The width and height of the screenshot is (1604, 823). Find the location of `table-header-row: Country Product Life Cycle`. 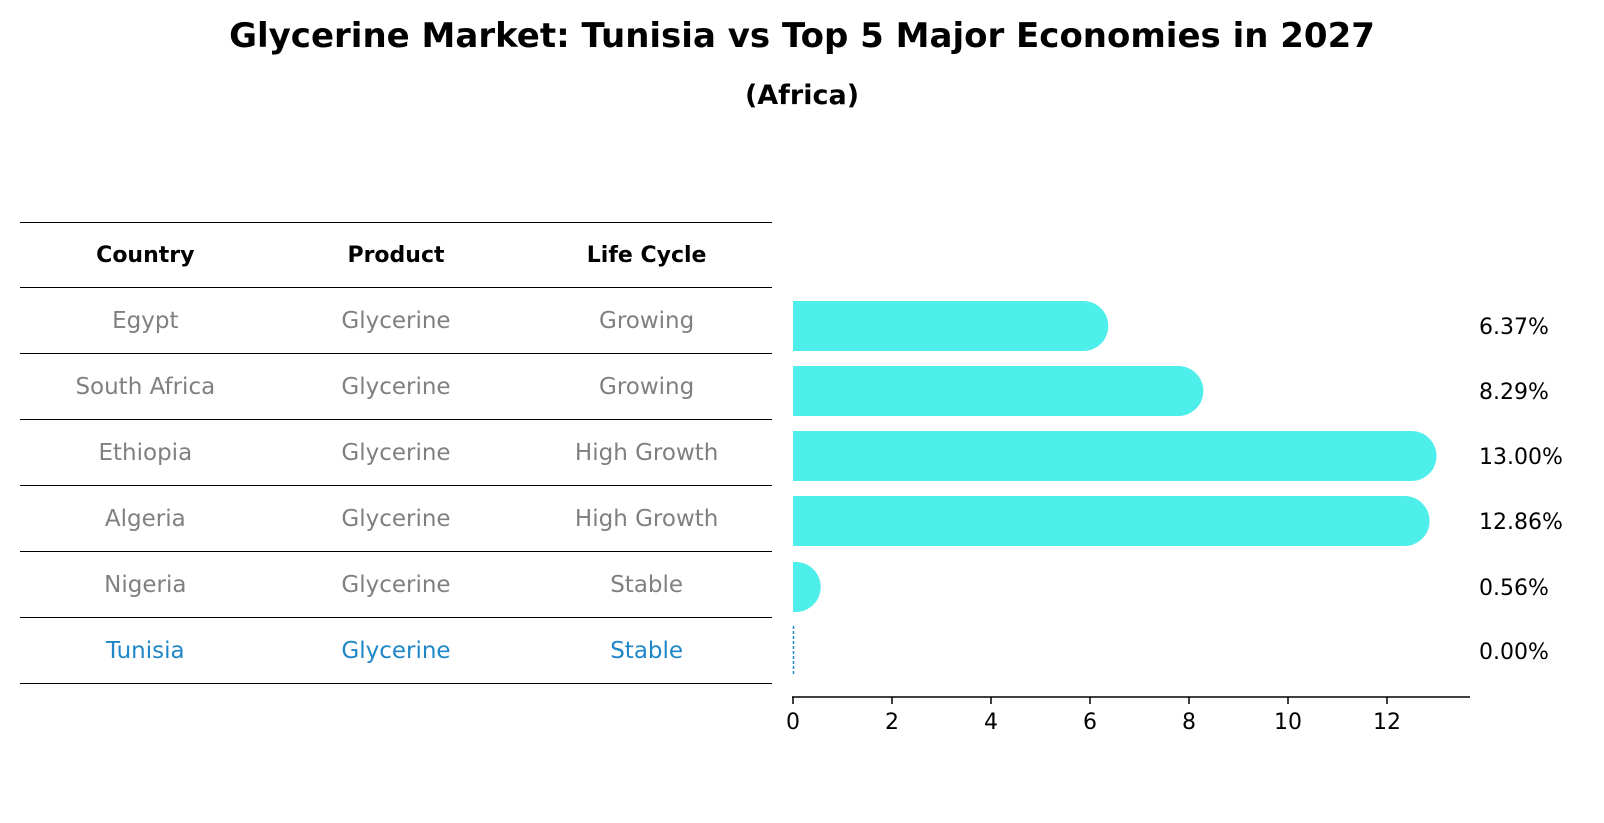

table-header-row: Country Product Life Cycle is located at coordinates (396, 255).